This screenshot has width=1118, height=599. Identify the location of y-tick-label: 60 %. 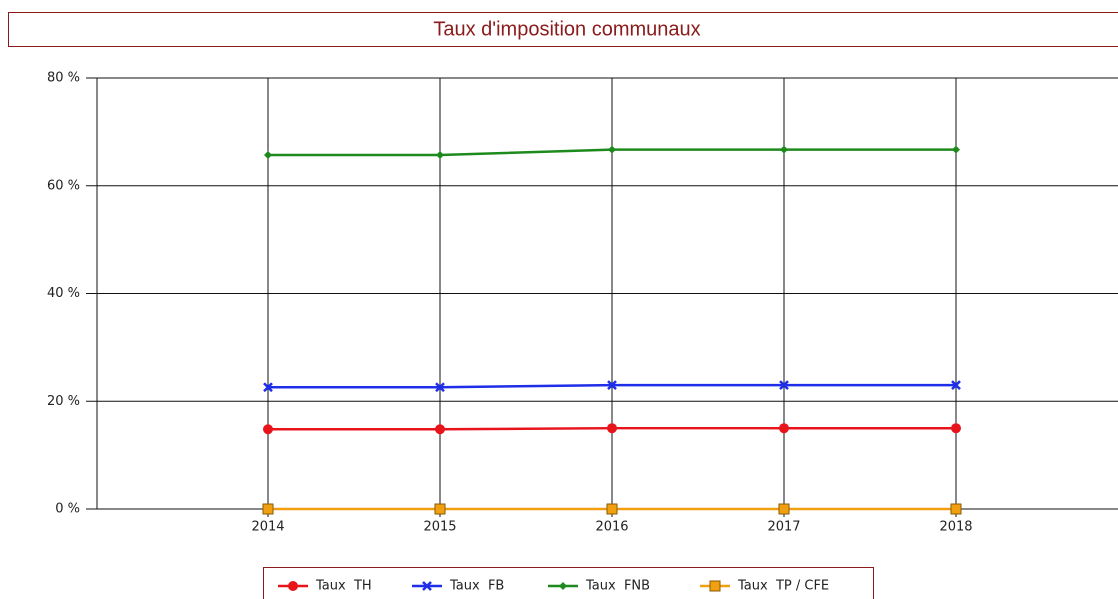
(63, 185).